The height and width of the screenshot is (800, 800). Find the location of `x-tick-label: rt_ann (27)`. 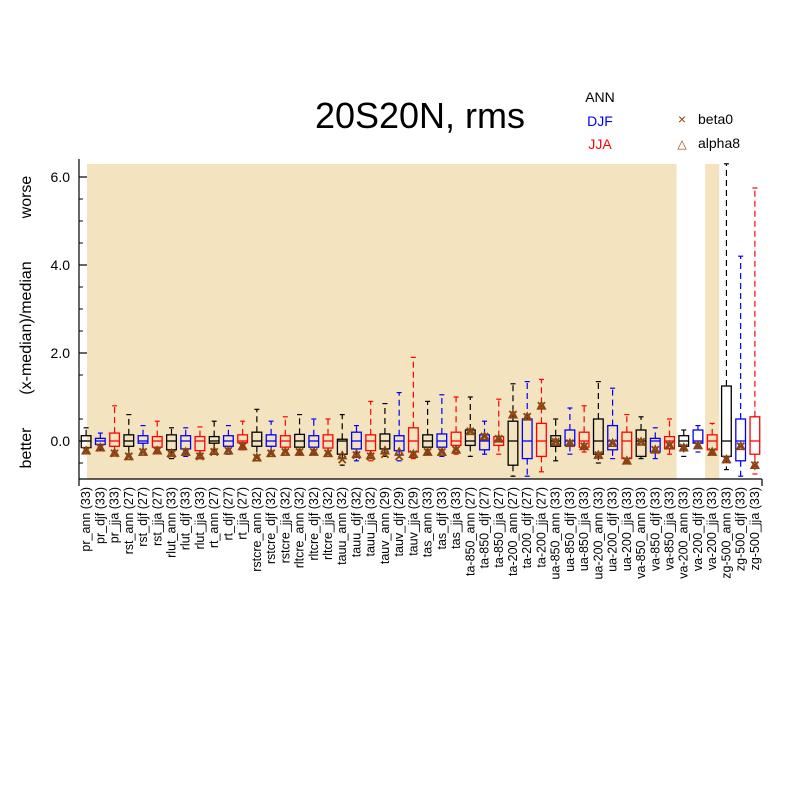

x-tick-label: rt_ann (27) is located at coordinates (214, 517).